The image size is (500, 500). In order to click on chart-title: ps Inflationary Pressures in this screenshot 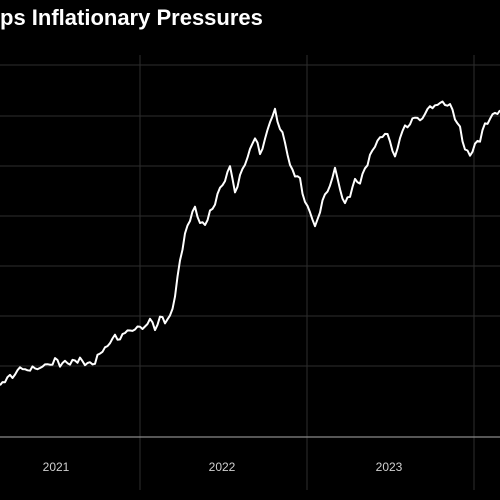, I will do `click(131, 17)`.